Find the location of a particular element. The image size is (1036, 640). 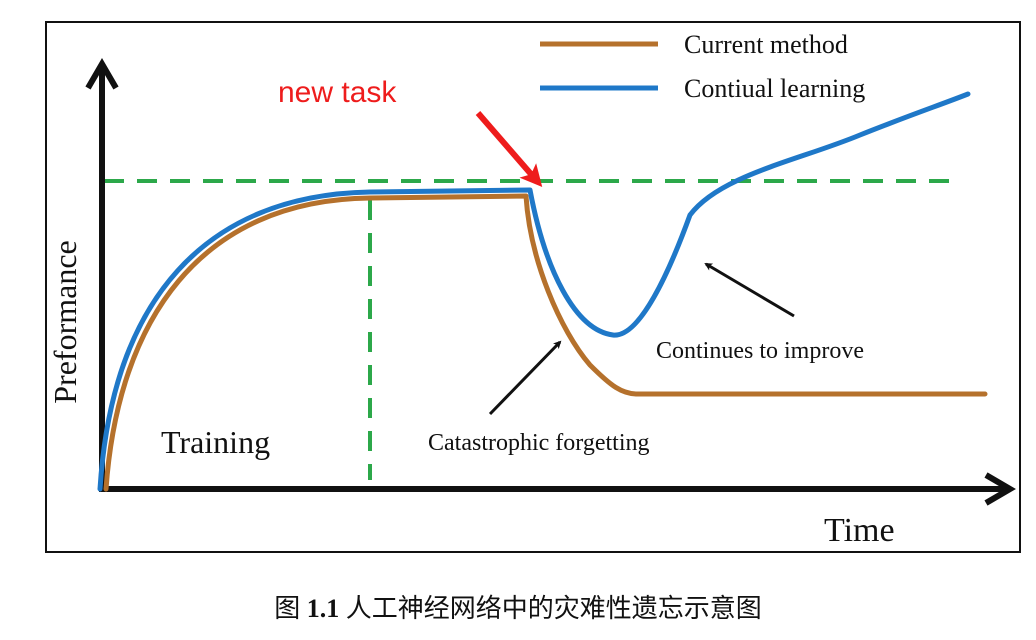

caption-prefix: 图 is located at coordinates (290, 608).